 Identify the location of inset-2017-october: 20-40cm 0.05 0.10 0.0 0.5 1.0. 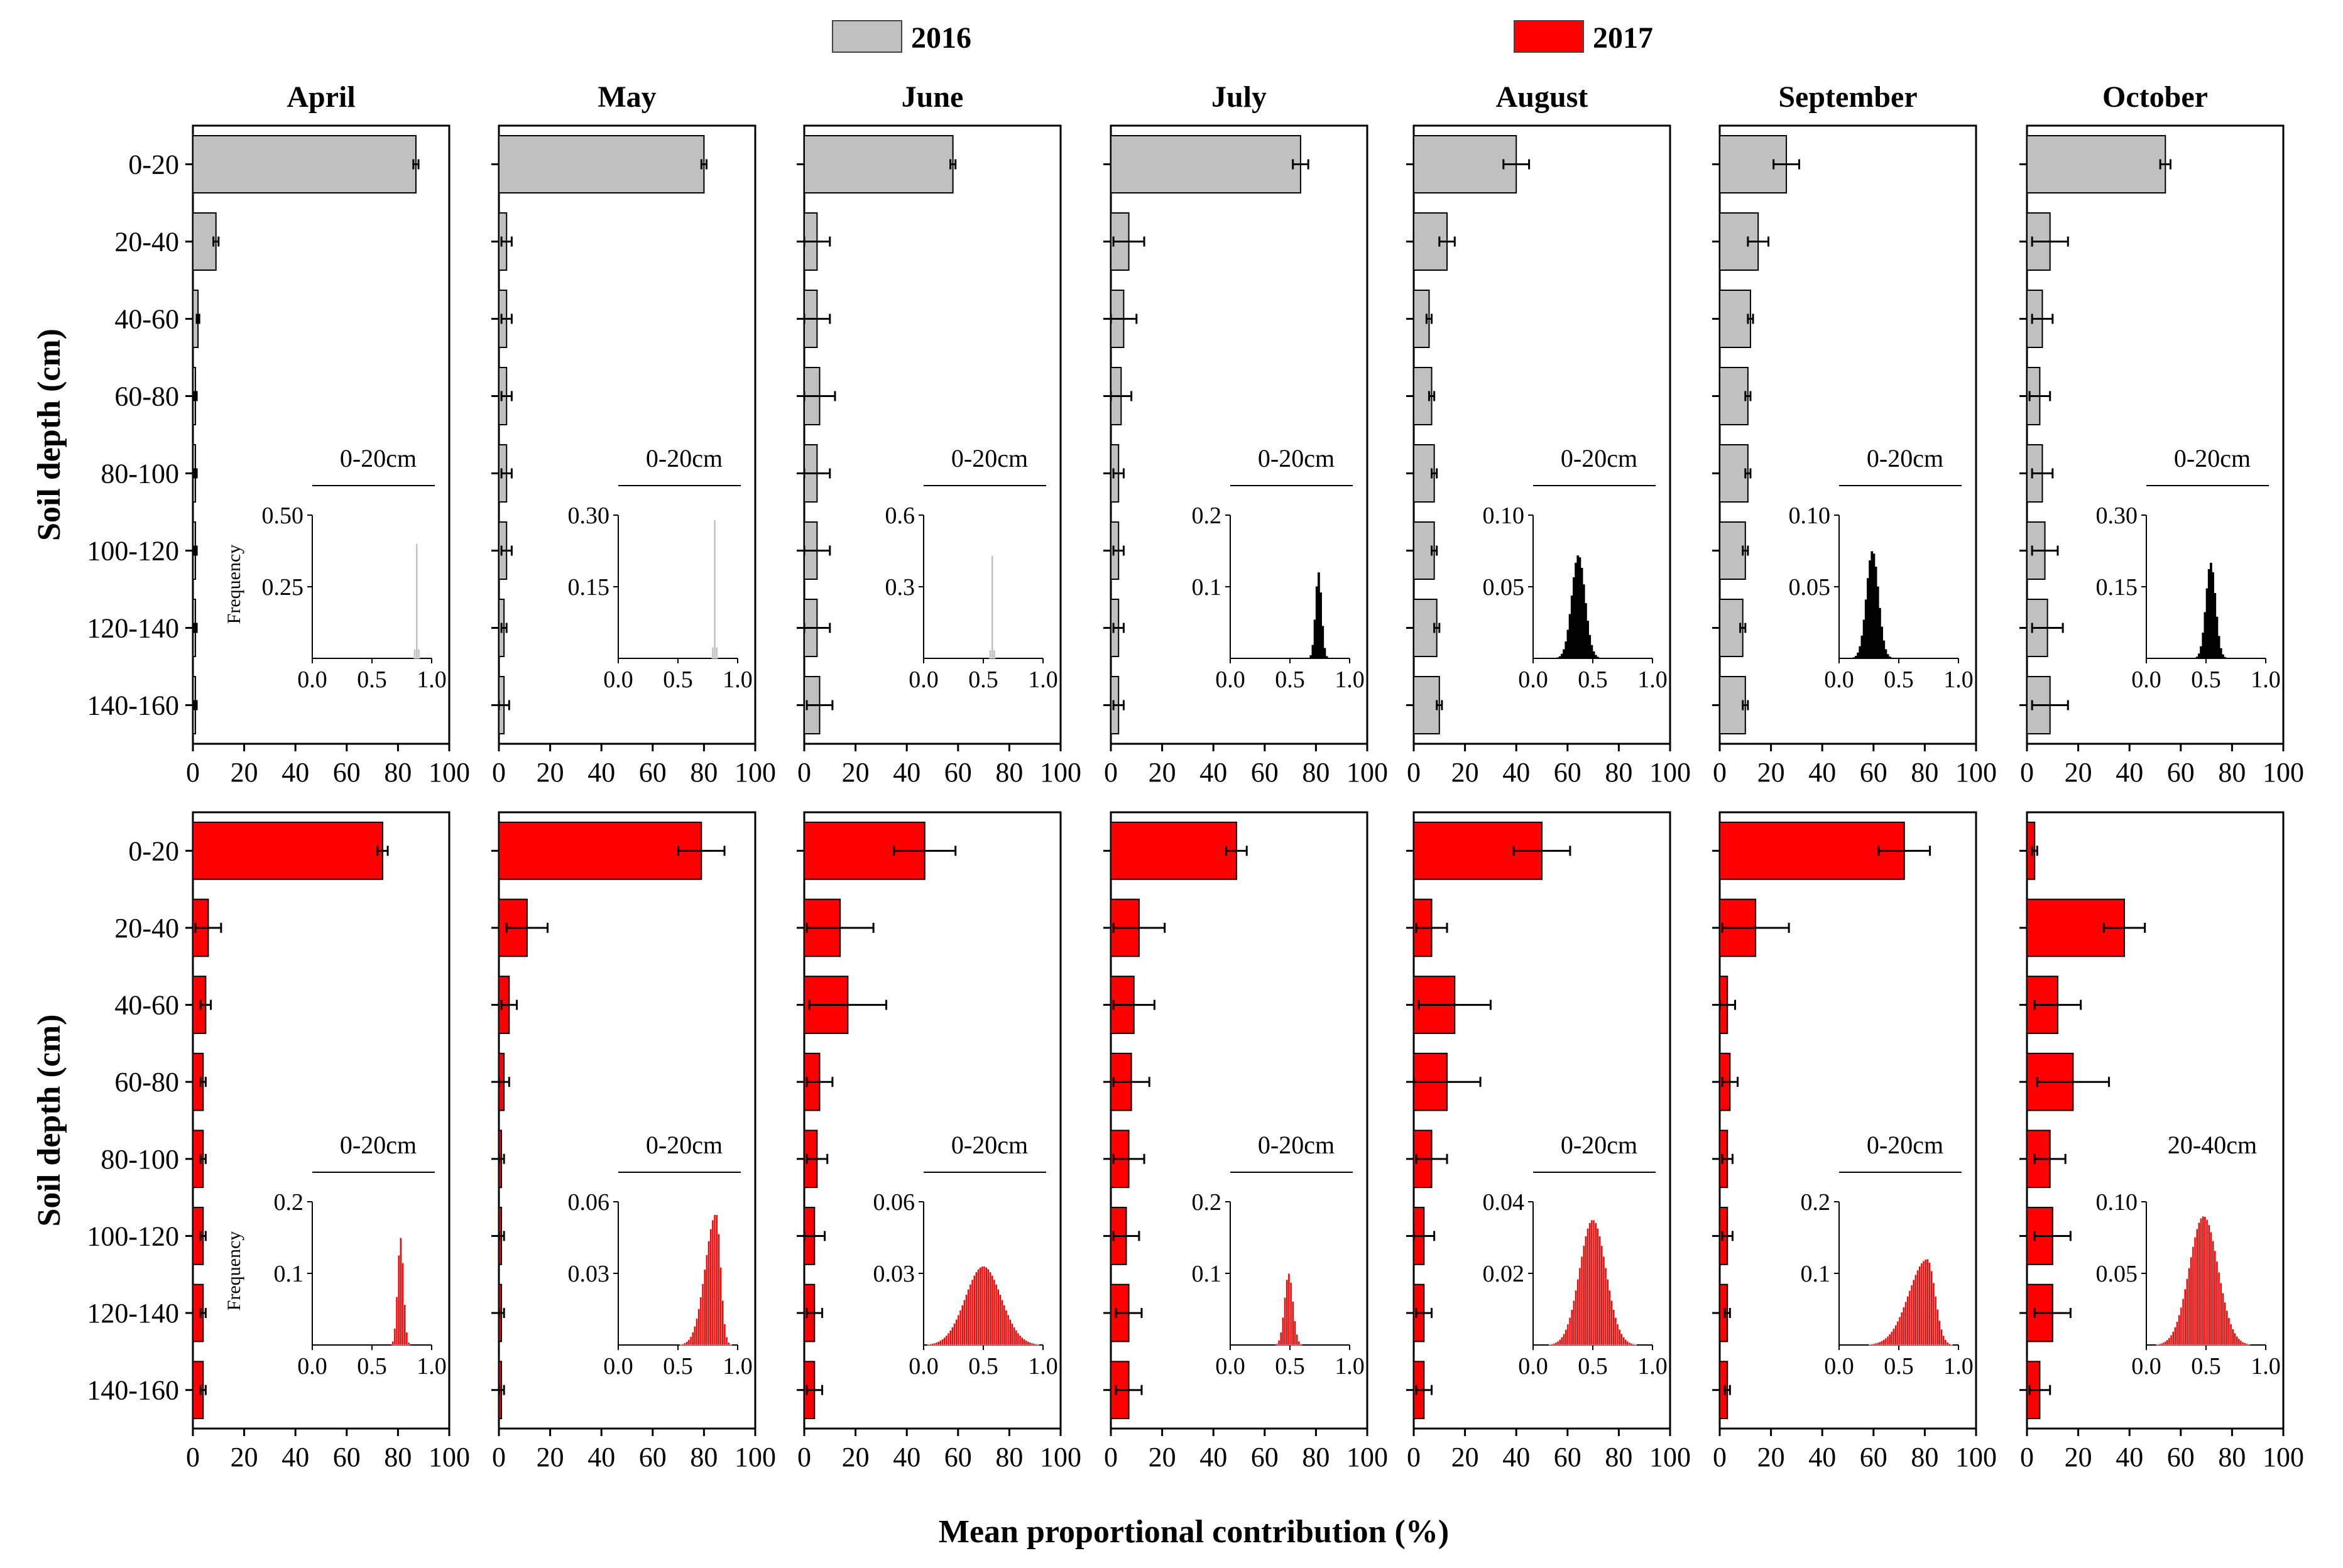
(2188, 1255).